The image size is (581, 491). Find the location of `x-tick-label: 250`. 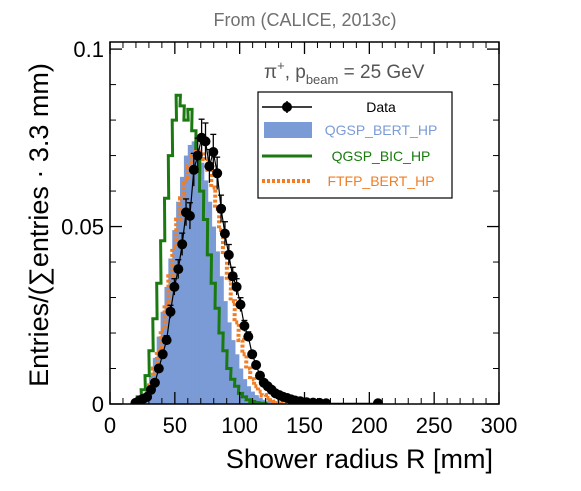

x-tick-label: 250 is located at coordinates (434, 425).